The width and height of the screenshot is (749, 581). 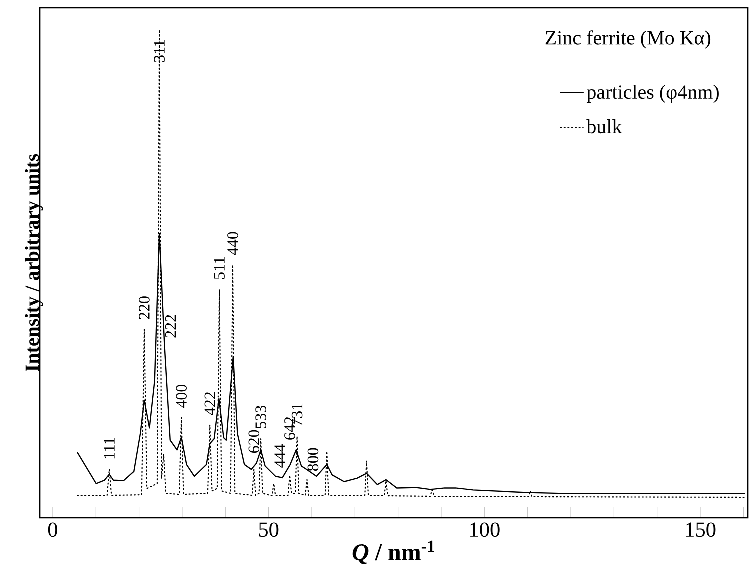 I want to click on annotation: 222, so click(x=170, y=326).